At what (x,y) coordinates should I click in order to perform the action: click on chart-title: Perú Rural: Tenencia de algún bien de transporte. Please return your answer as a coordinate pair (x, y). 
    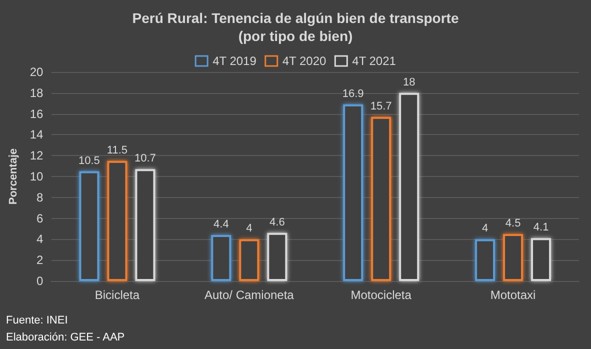
    Looking at the image, I should click on (295, 18).